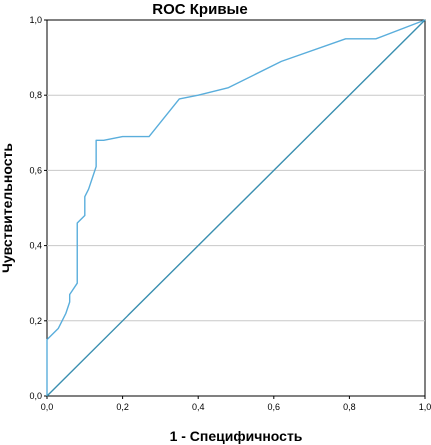 Image resolution: width=431 pixels, height=445 pixels. What do you see at coordinates (35, 170) in the screenshot?
I see `y-tick-label: 0,6` at bounding box center [35, 170].